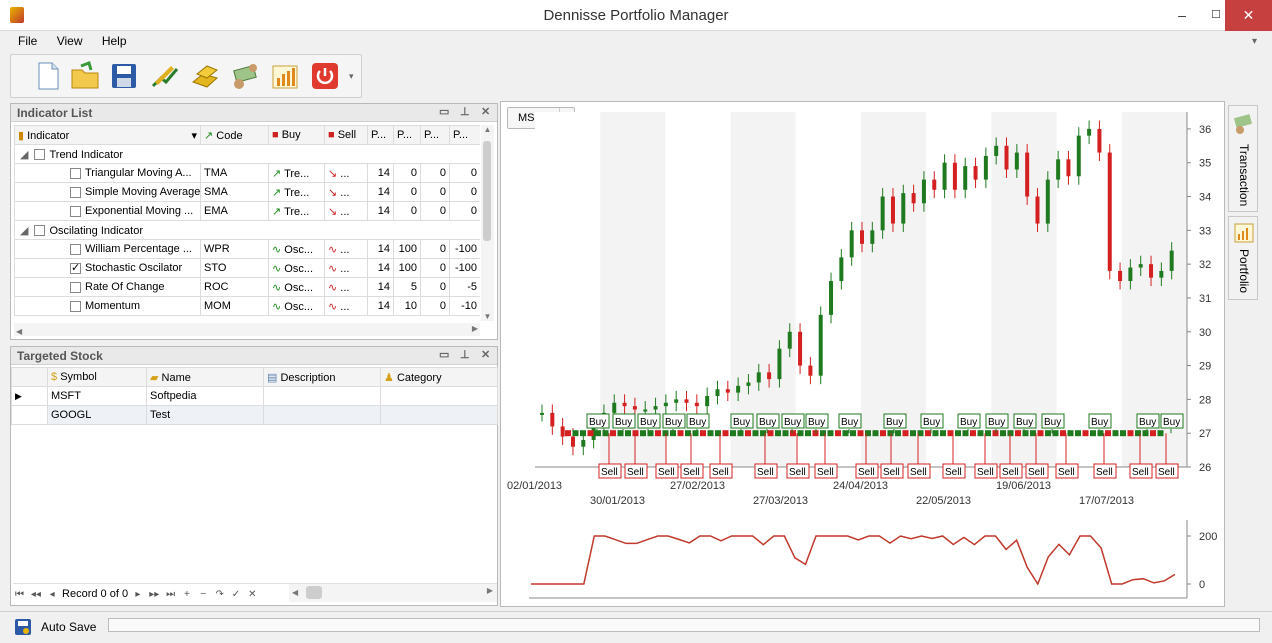 The width and height of the screenshot is (1272, 643). Describe the element at coordinates (48, 76) in the screenshot. I see `new-file-icon` at that location.